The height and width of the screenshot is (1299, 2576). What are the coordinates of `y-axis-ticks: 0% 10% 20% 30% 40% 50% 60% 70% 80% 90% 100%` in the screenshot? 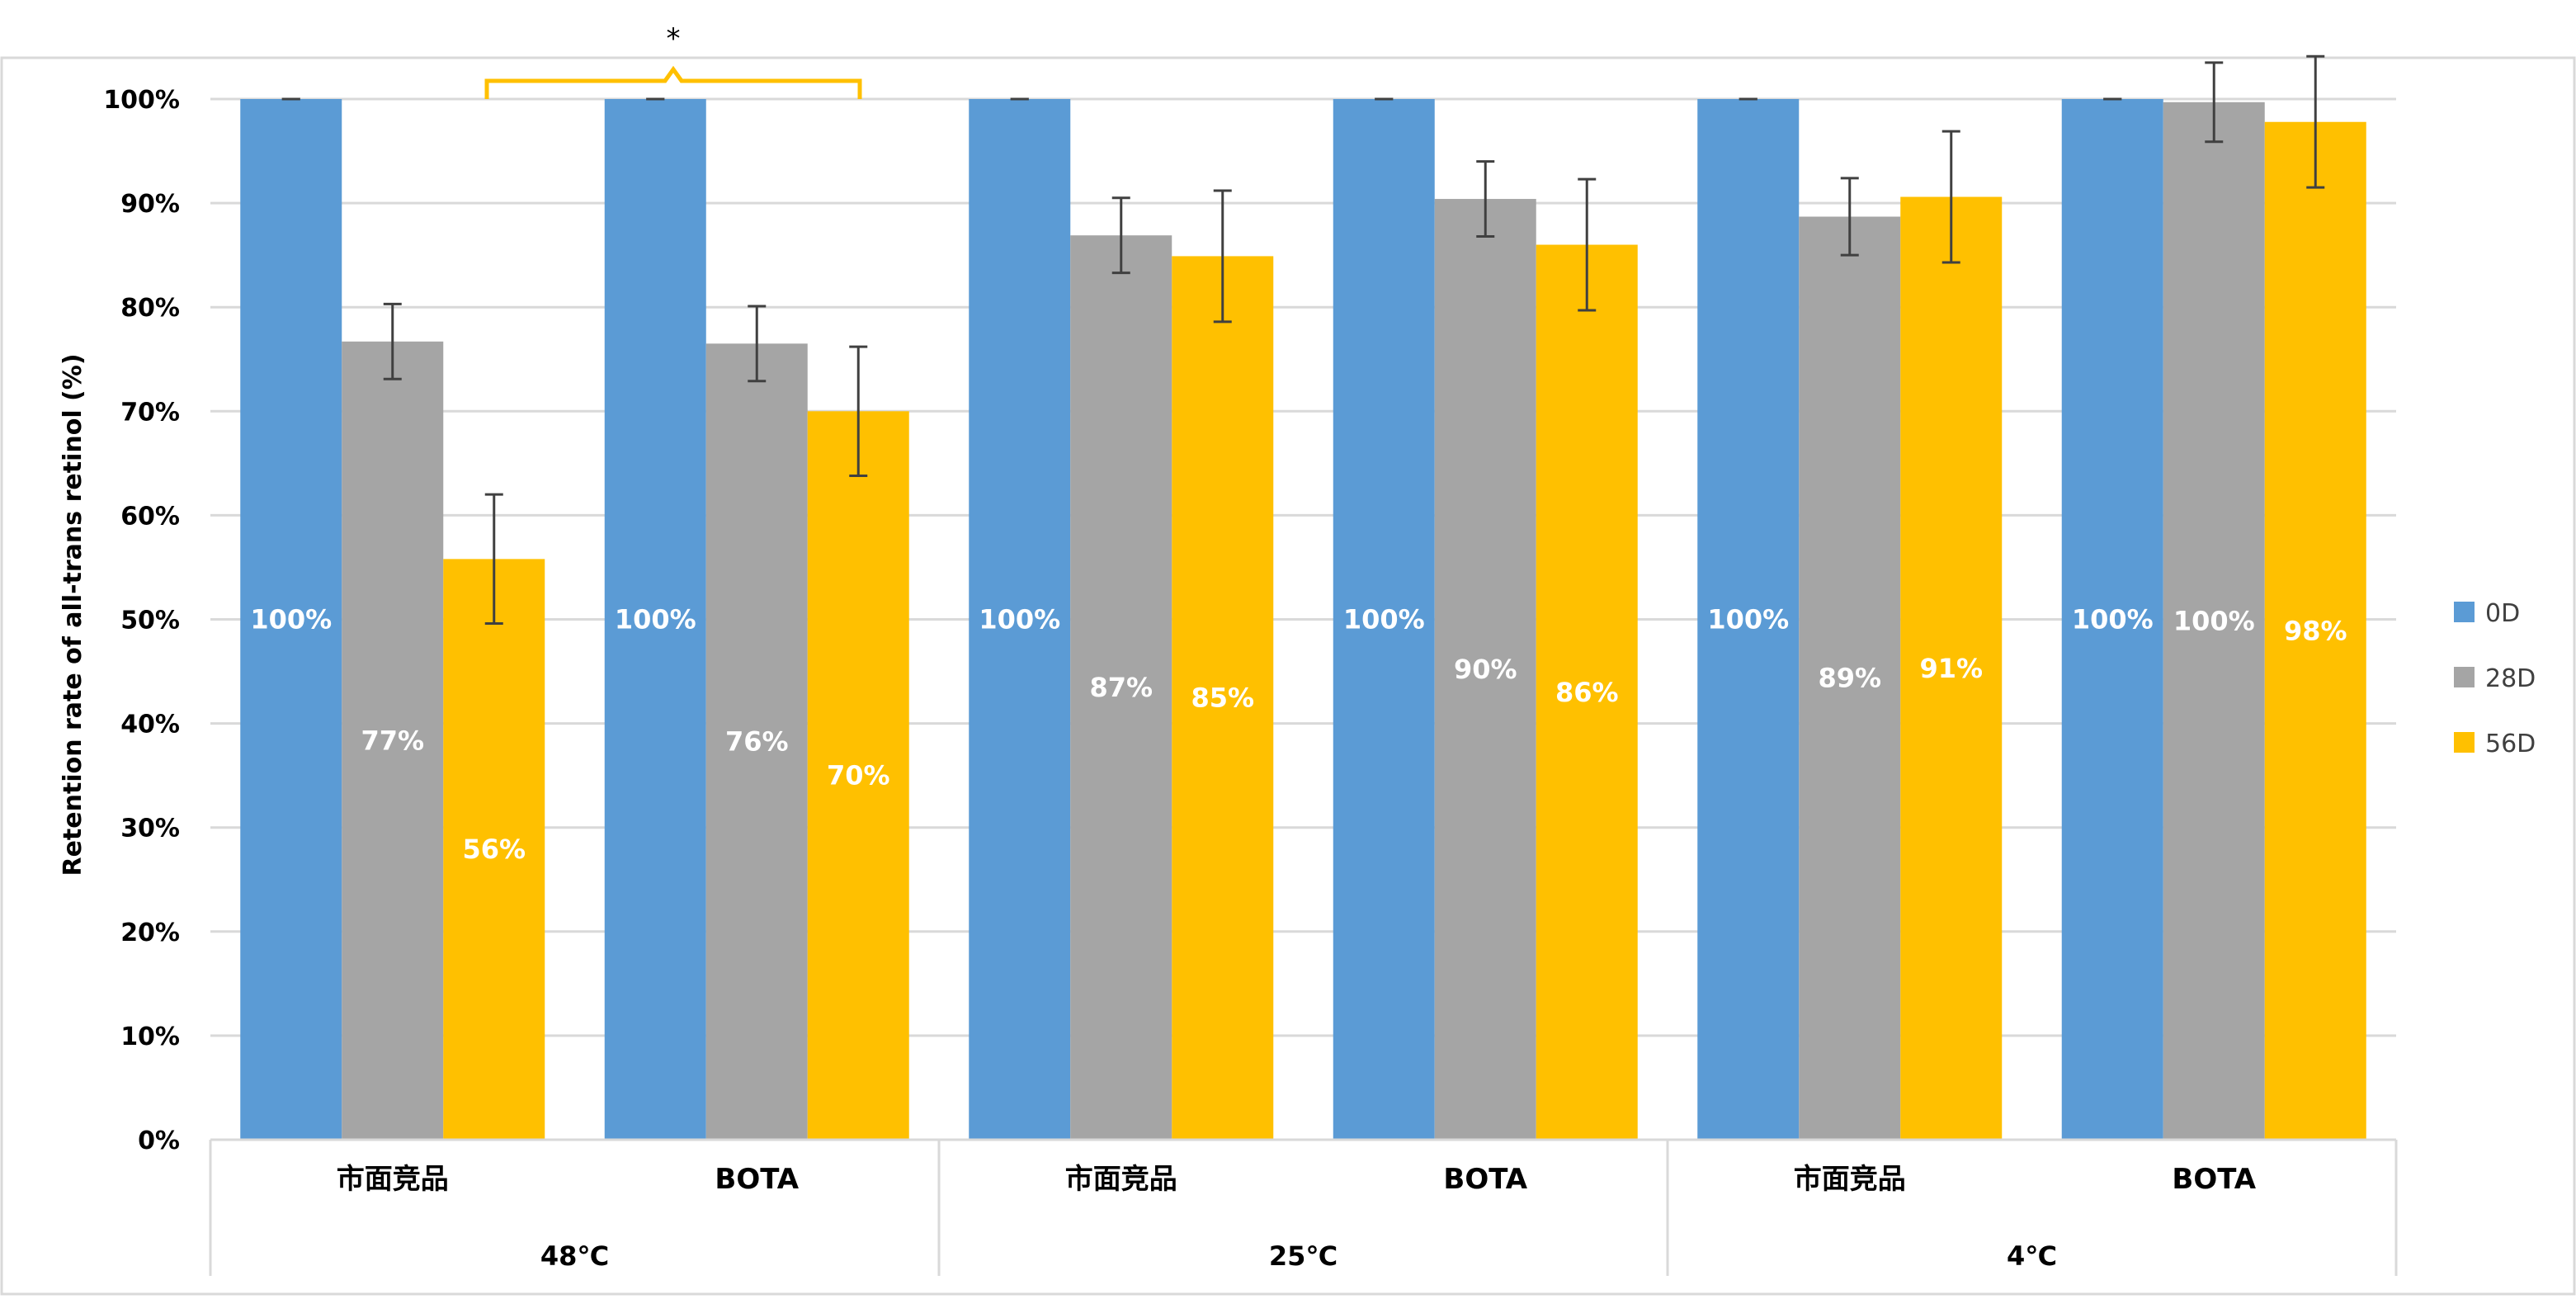 It's located at (141, 620).